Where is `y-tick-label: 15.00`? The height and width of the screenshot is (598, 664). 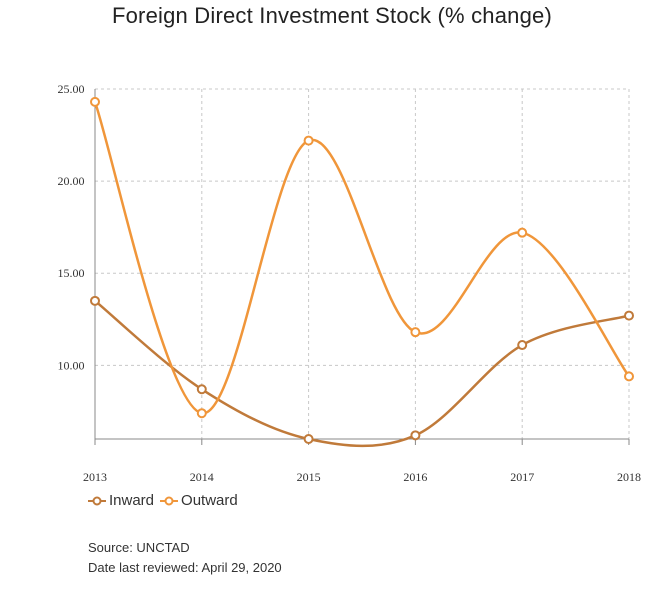
y-tick-label: 15.00 is located at coordinates (71, 273).